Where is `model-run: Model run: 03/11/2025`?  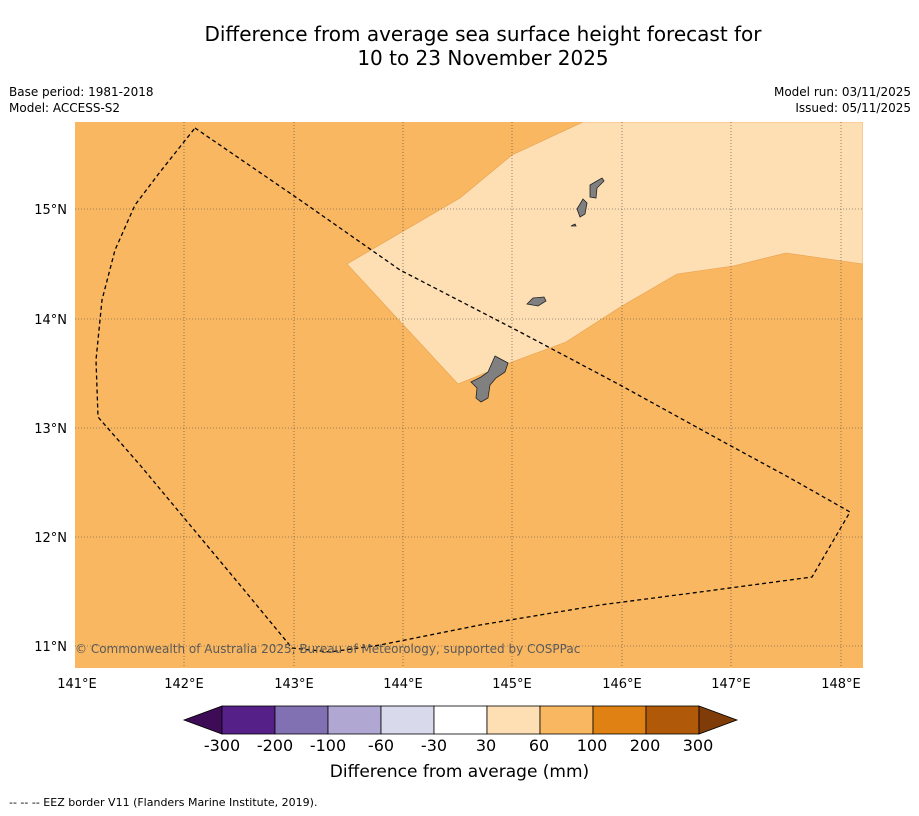
model-run: Model run: 03/11/2025 is located at coordinates (842, 92).